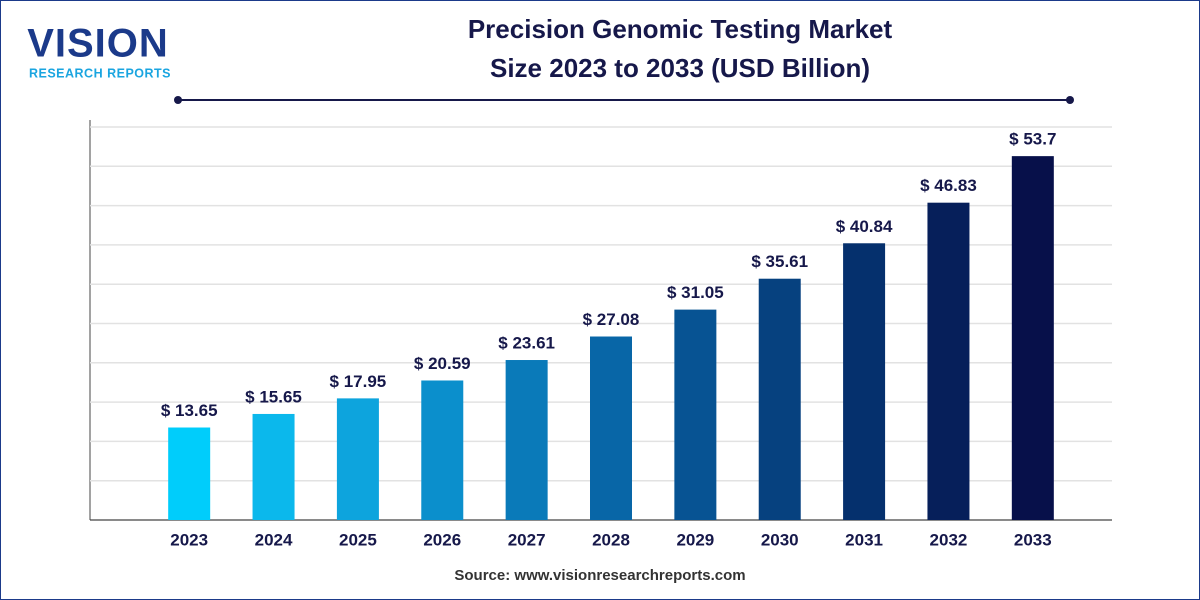 The height and width of the screenshot is (600, 1200). Describe the element at coordinates (949, 539) in the screenshot. I see `x-tick-label: 2032` at that location.